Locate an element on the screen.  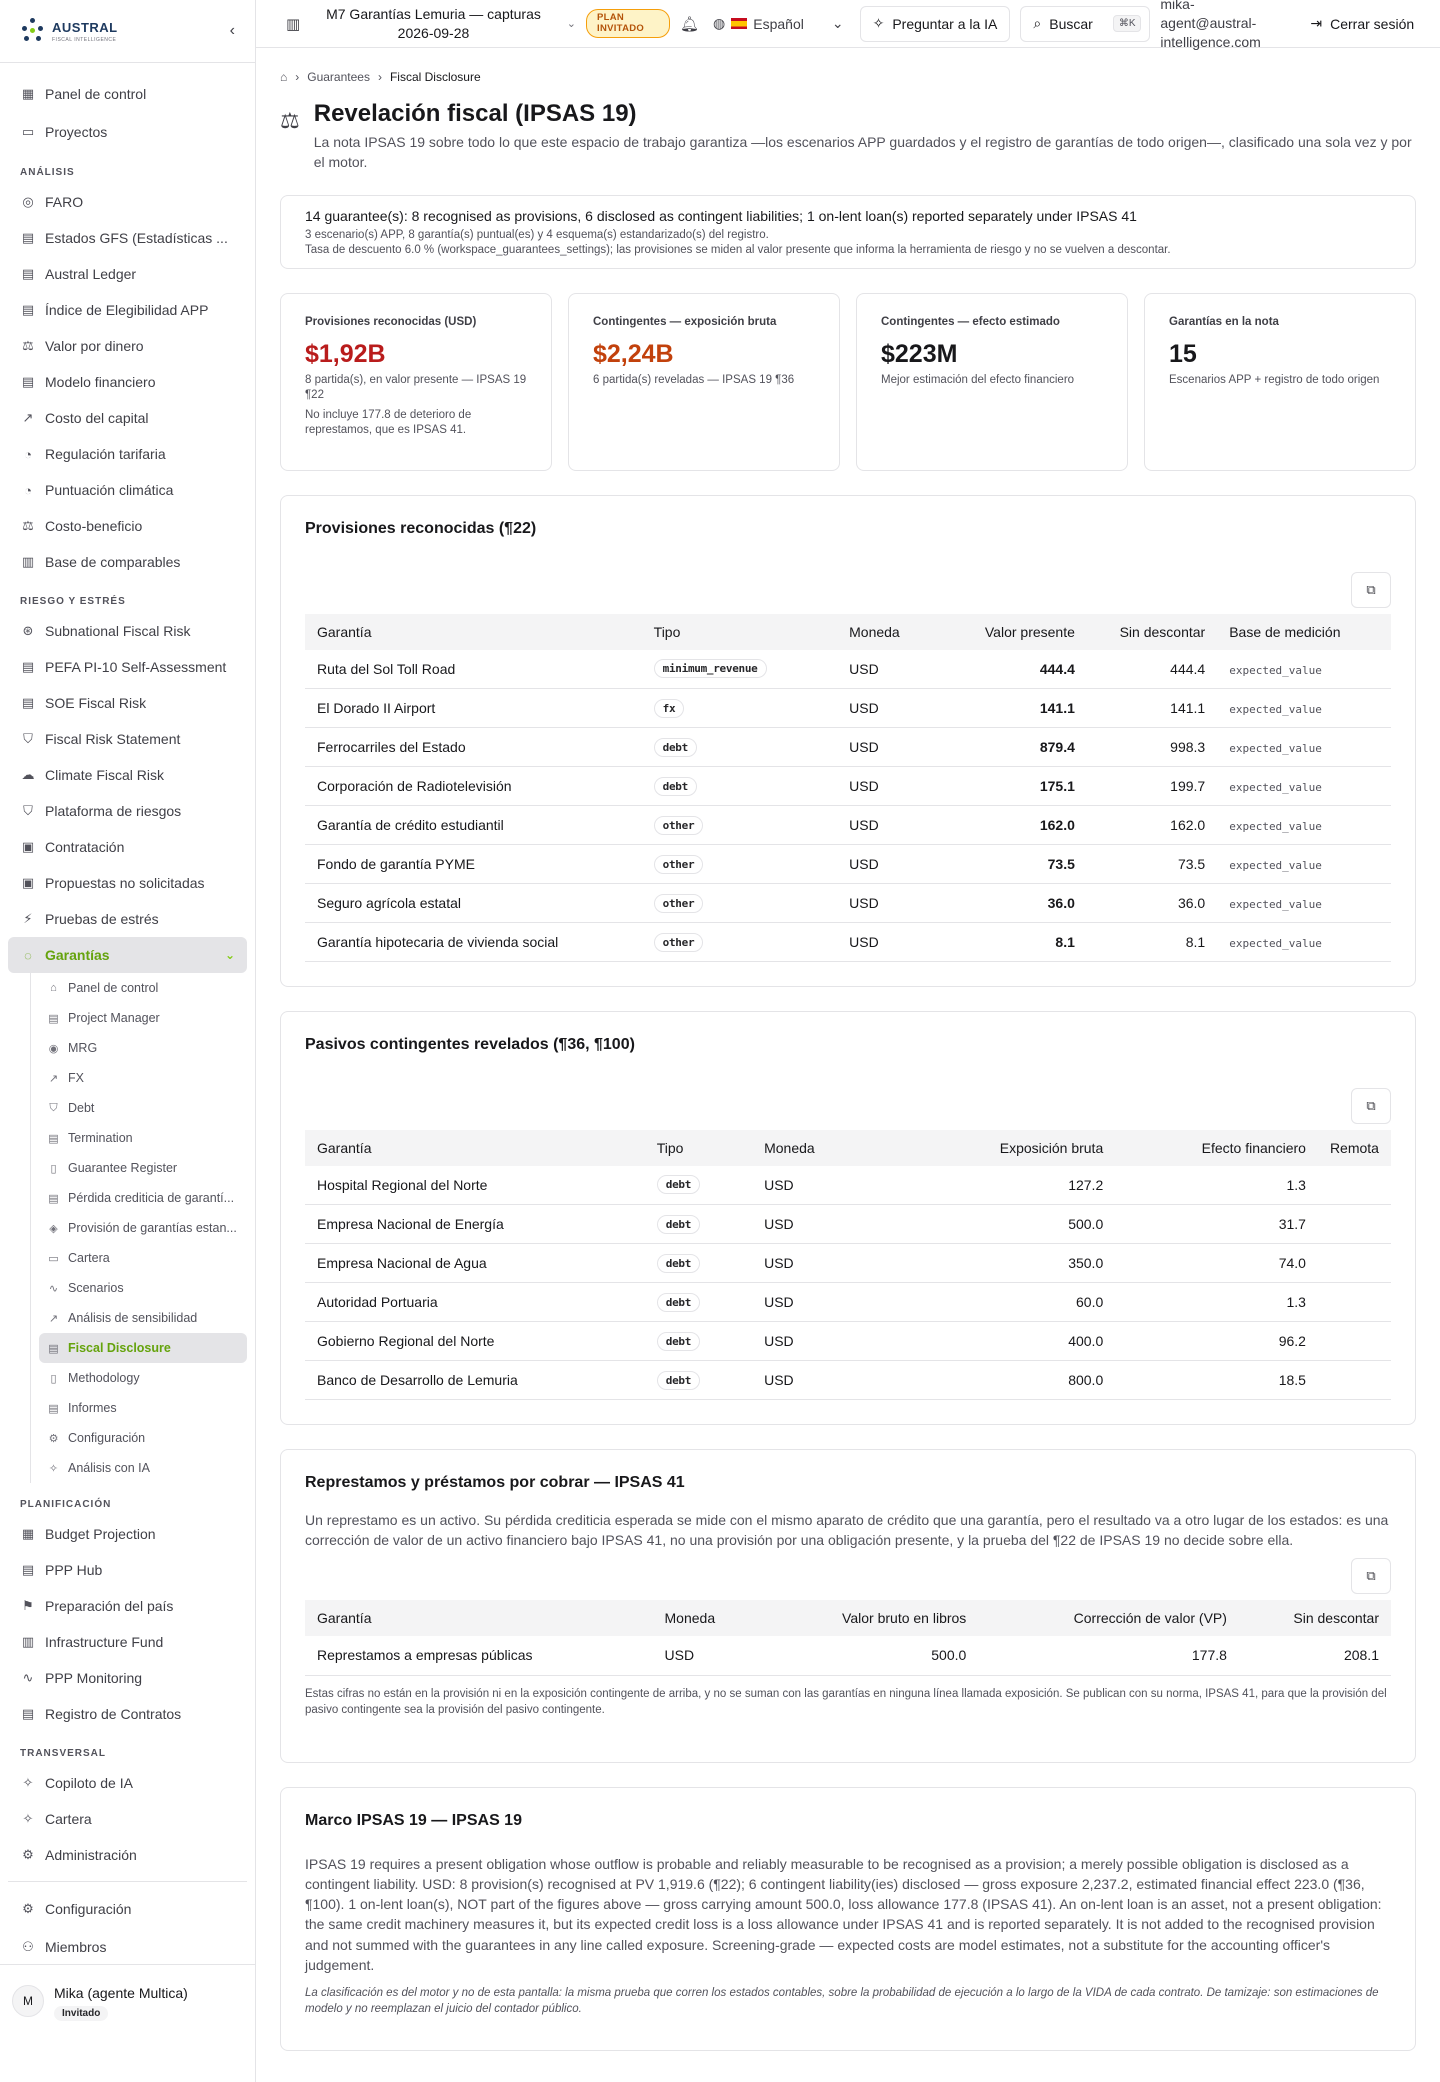
column-header: Exposición bruta is located at coordinates (1024, 1147).